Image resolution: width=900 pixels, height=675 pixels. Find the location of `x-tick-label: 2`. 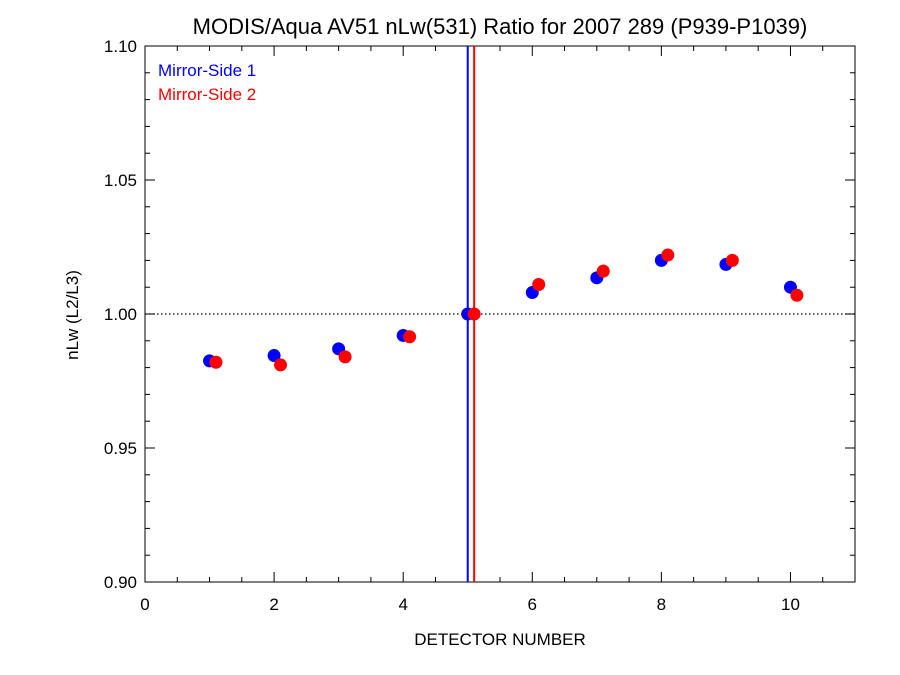

x-tick-label: 2 is located at coordinates (273, 604).